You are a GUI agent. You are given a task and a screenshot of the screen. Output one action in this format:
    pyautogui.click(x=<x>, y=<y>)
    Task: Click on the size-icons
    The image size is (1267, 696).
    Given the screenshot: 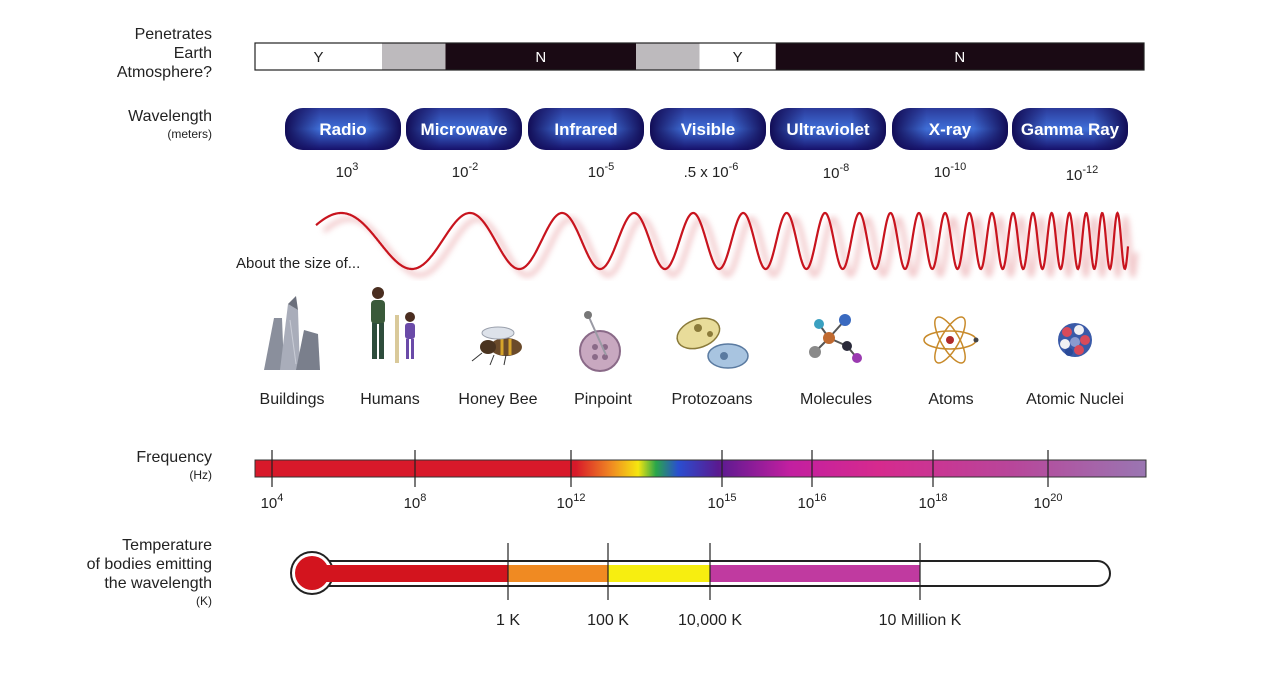 What is the action you would take?
    pyautogui.click(x=678, y=329)
    